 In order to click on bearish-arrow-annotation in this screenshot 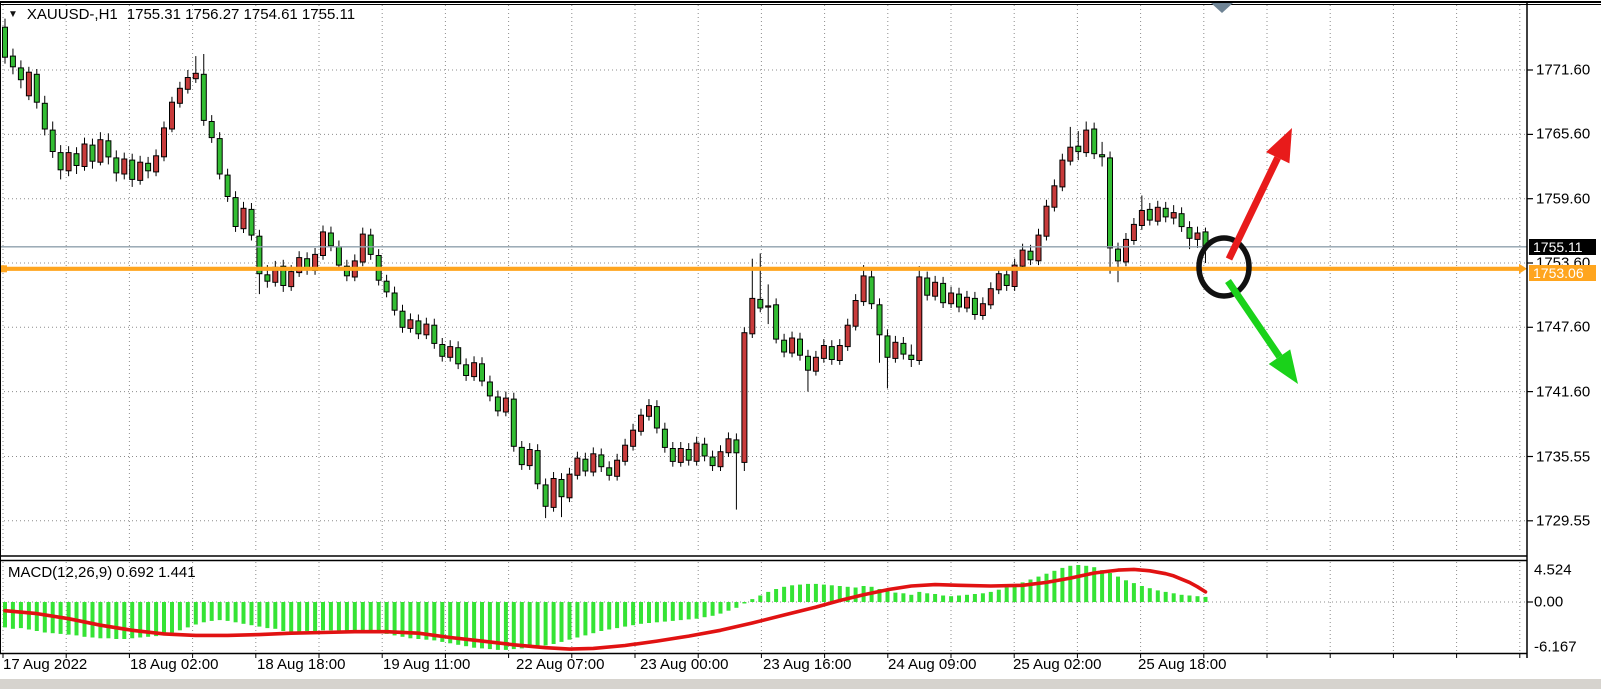, I will do `click(1261, 331)`.